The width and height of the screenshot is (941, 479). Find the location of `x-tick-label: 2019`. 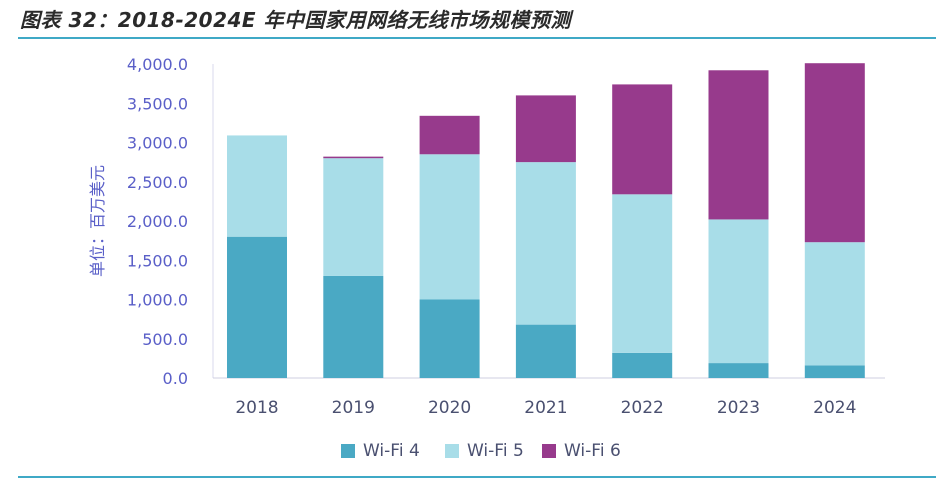

x-tick-label: 2019 is located at coordinates (353, 408).